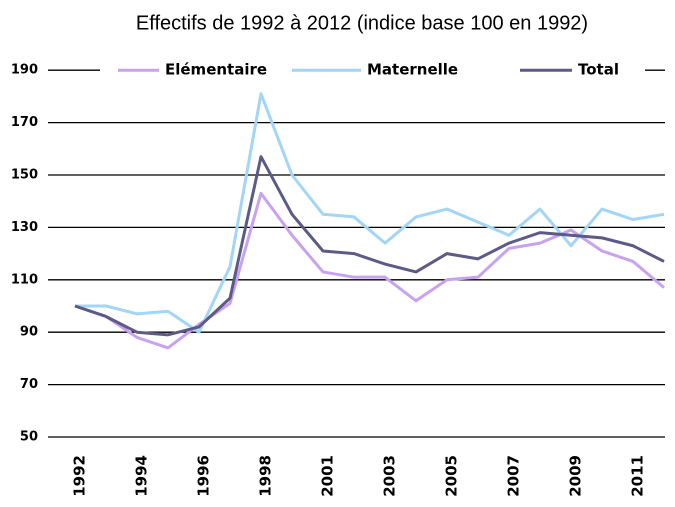 The width and height of the screenshot is (675, 507). I want to click on y-tick-label: 70, so click(29, 384).